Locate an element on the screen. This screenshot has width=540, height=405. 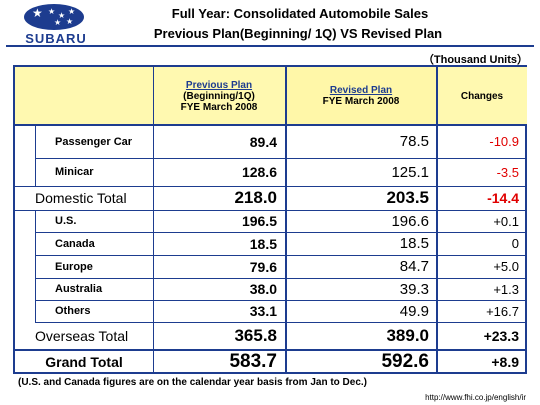
revised-europe: 84.7 is located at coordinates (414, 266).